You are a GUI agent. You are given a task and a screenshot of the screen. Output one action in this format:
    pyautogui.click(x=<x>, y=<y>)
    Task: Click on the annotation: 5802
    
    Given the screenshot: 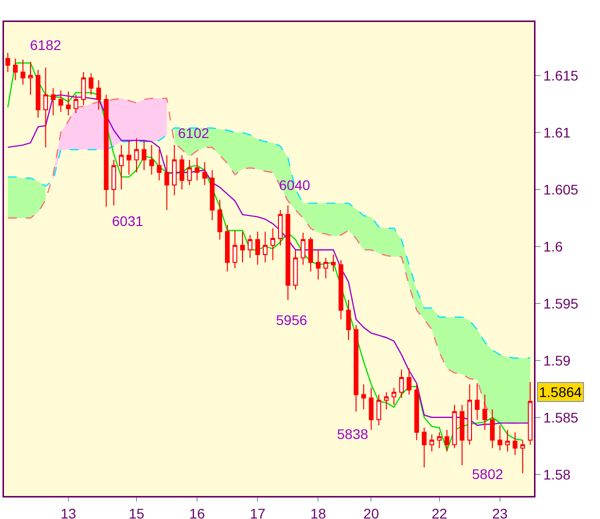 What is the action you would take?
    pyautogui.click(x=488, y=474)
    